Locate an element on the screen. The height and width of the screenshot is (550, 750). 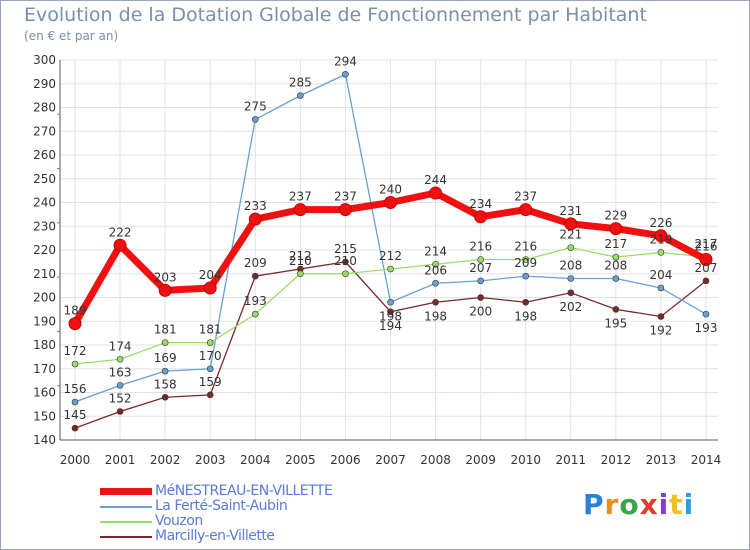
data-label: 203 is located at coordinates (165, 277).